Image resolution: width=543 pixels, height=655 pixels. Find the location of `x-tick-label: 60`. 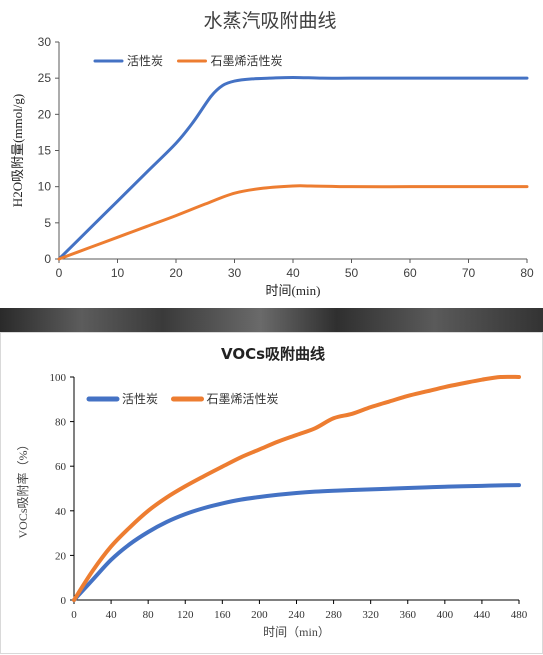

x-tick-label: 60 is located at coordinates (410, 273).